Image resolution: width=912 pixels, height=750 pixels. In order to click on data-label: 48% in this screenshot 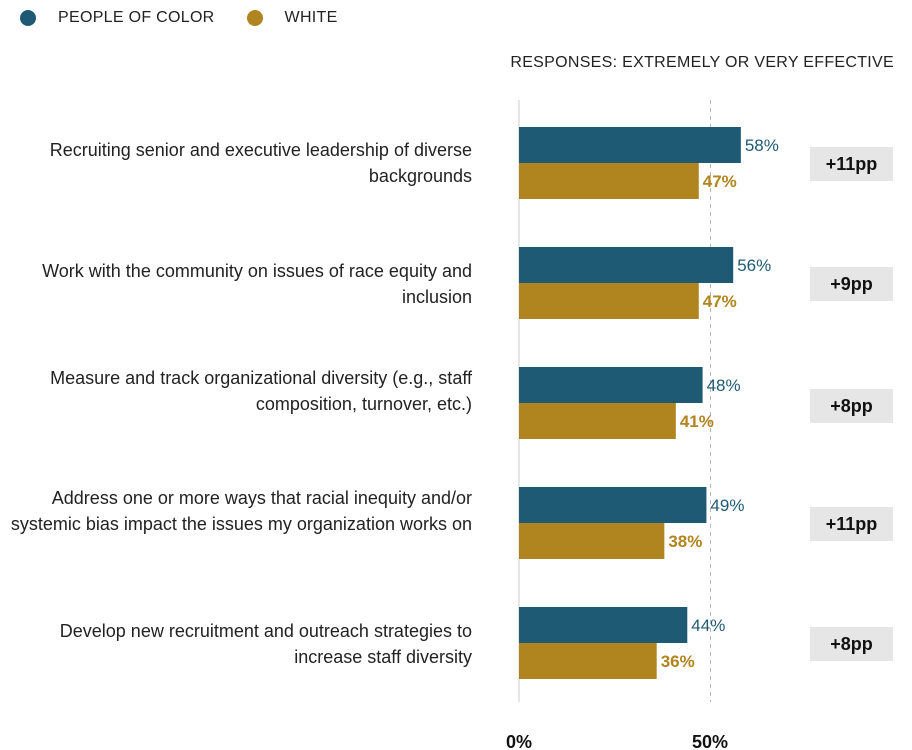, I will do `click(724, 385)`.